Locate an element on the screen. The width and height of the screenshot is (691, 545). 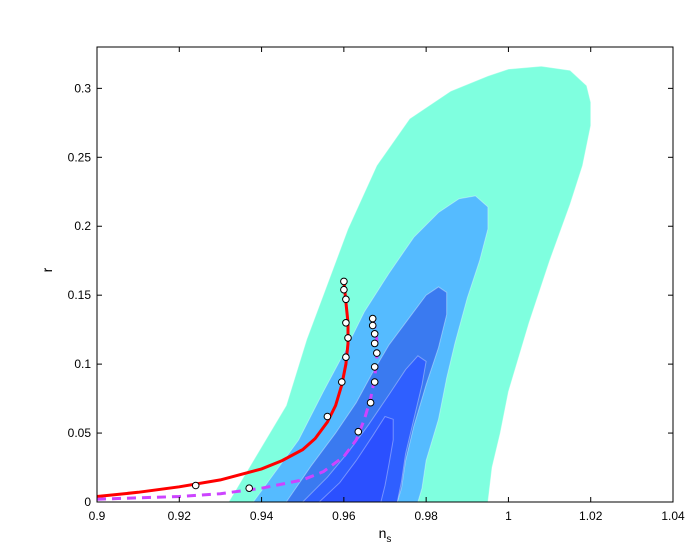
y-tick-label: 0.25 is located at coordinates (80, 157).